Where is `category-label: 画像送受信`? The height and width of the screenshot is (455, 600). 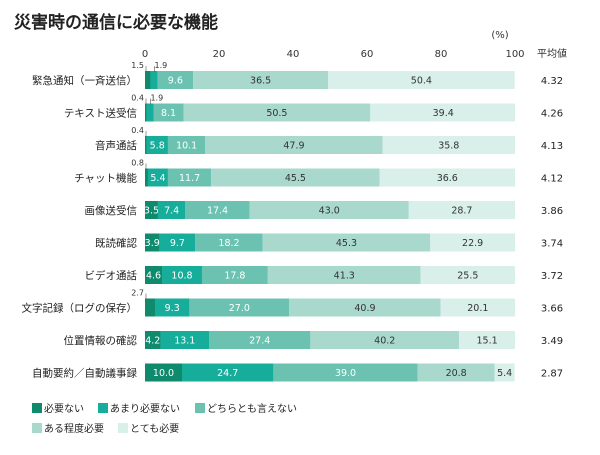
category-label: 画像送受信 is located at coordinates (111, 210).